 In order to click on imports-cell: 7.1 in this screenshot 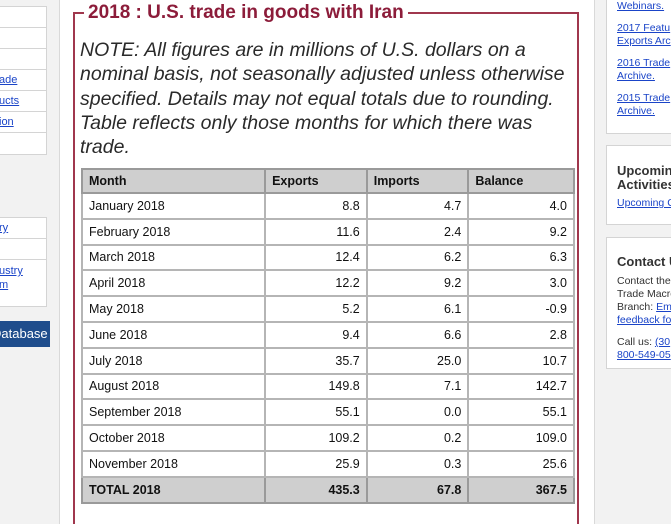, I will do `click(417, 386)`.